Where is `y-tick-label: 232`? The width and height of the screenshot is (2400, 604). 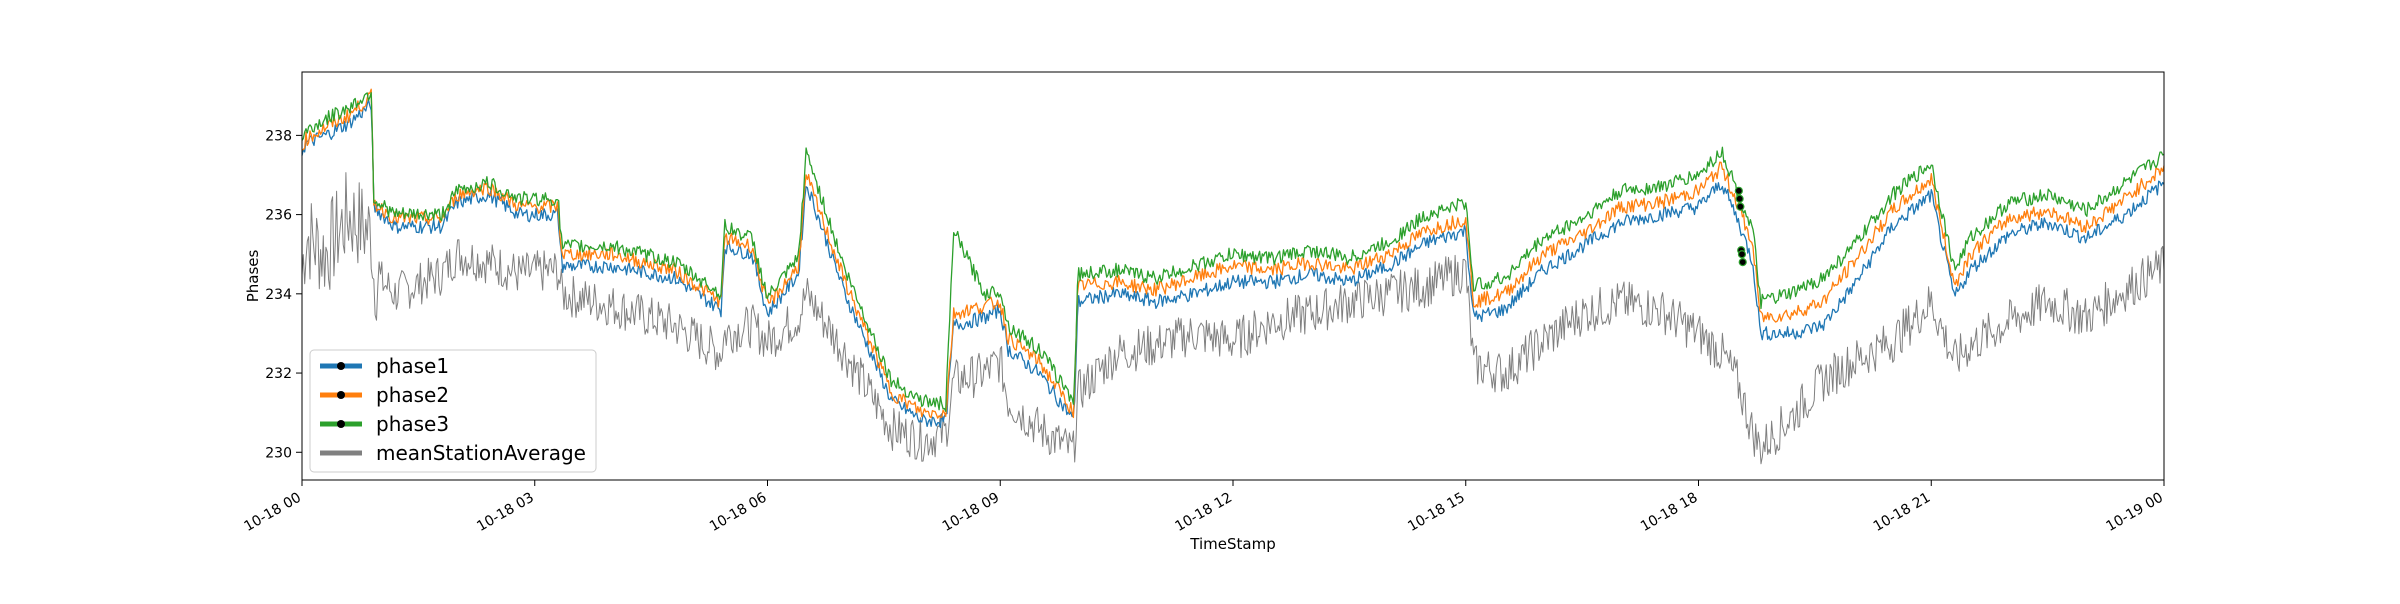
y-tick-label: 232 is located at coordinates (278, 374).